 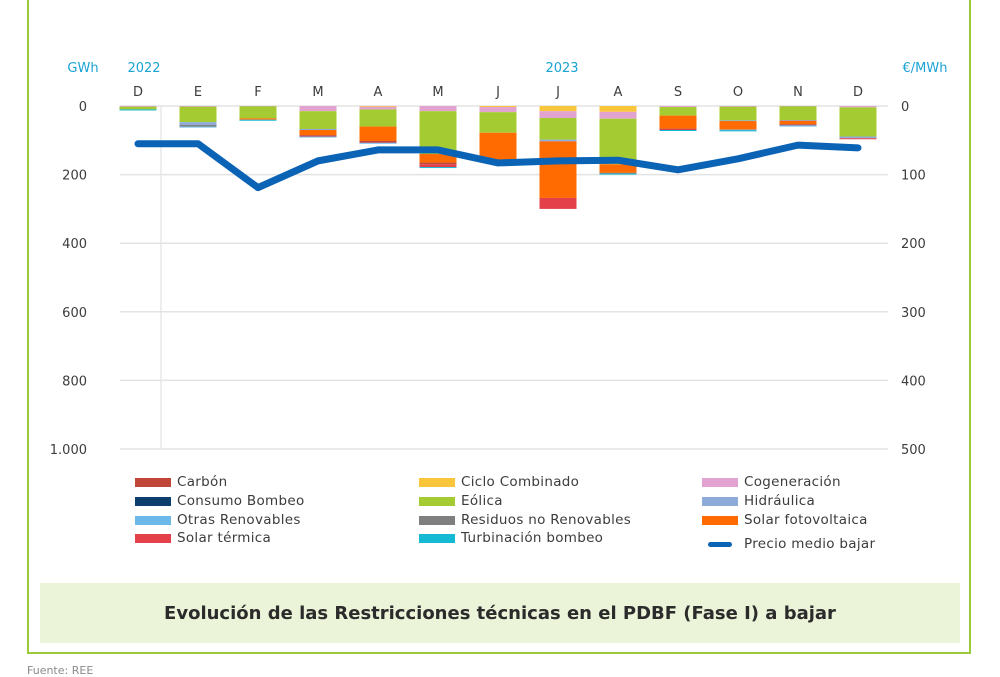 I want to click on legend-item-precio-medio-bajar: Precio medio bajar, so click(x=788, y=544).